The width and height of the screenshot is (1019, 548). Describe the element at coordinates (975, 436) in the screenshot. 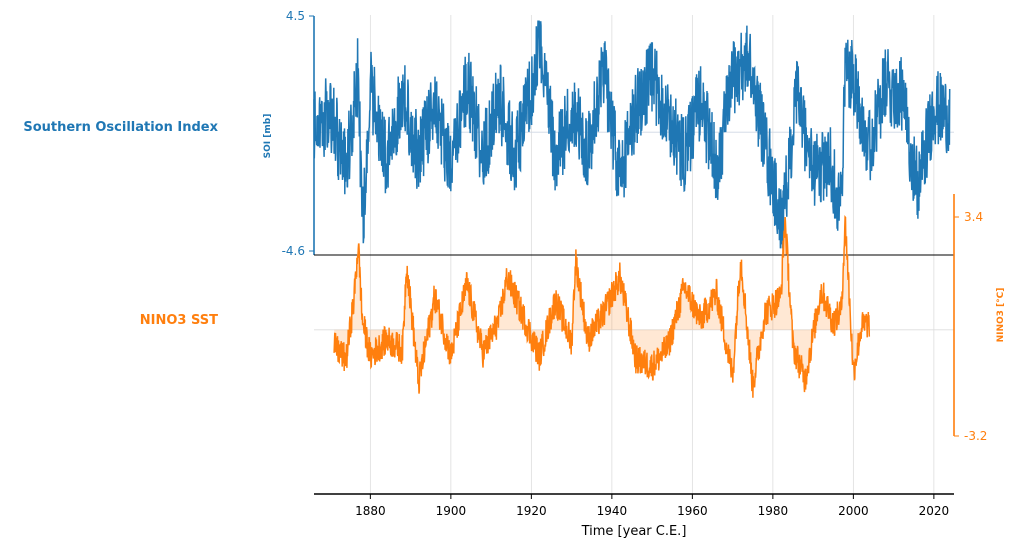

I see `nino3-y-tick-label: -3.2` at that location.